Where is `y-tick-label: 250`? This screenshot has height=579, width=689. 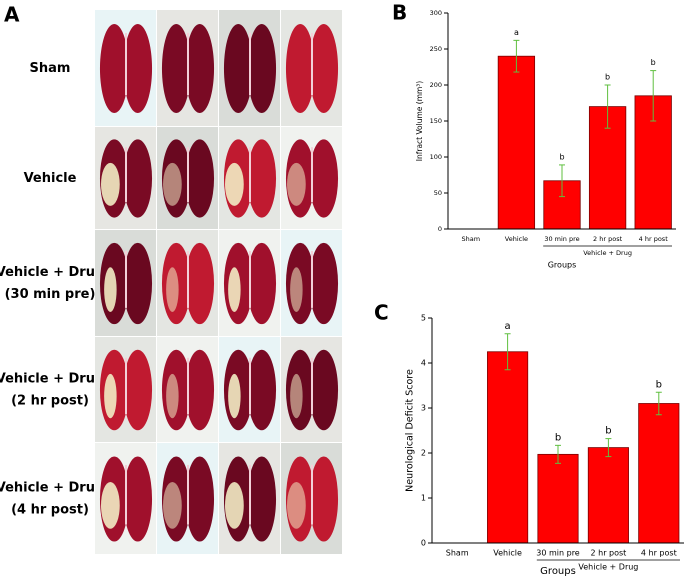 y-tick-label: 250 is located at coordinates (436, 49).